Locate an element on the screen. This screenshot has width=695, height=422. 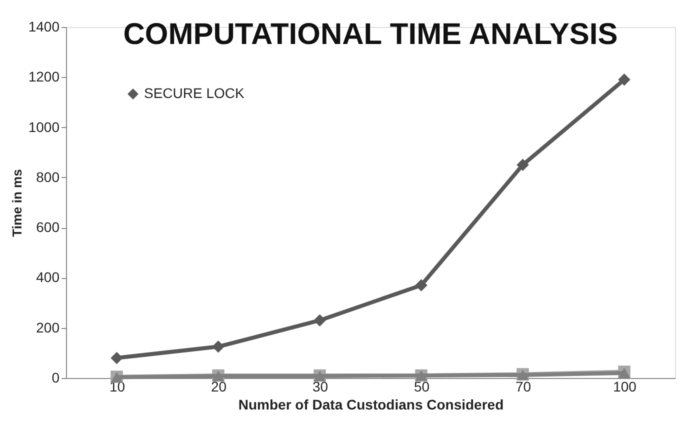
x-axis-title: Number of Data Custodians Considered is located at coordinates (371, 404).